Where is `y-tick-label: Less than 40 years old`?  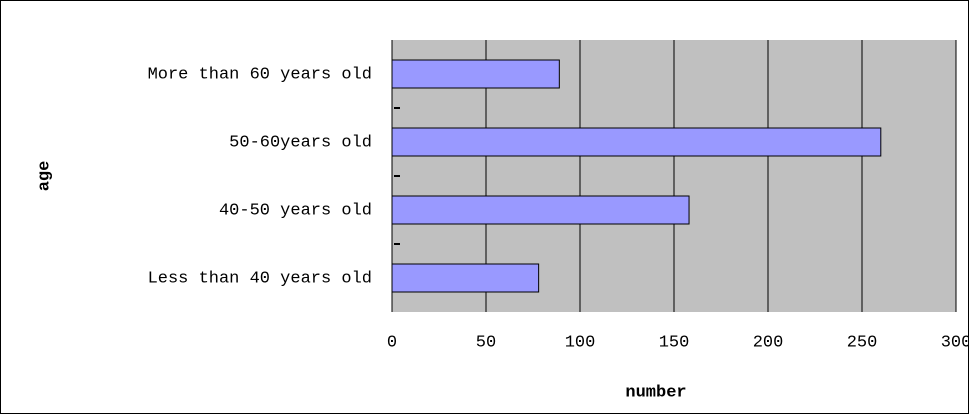 y-tick-label: Less than 40 years old is located at coordinates (260, 278).